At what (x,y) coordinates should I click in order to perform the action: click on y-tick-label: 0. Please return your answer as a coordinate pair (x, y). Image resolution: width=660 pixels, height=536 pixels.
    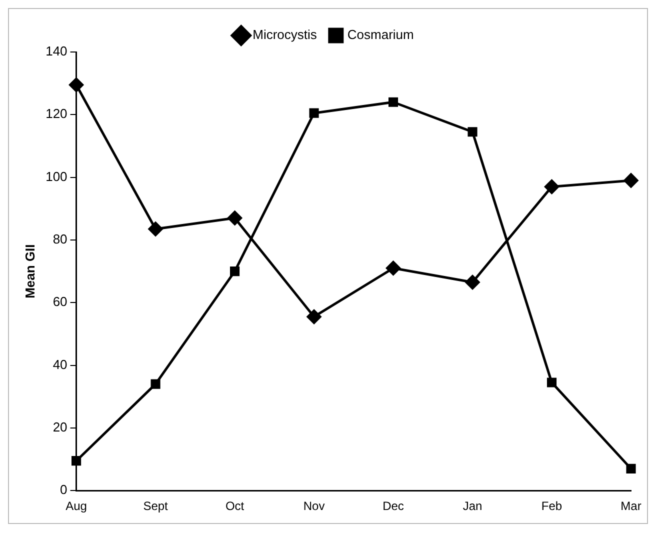
    Looking at the image, I should click on (64, 490).